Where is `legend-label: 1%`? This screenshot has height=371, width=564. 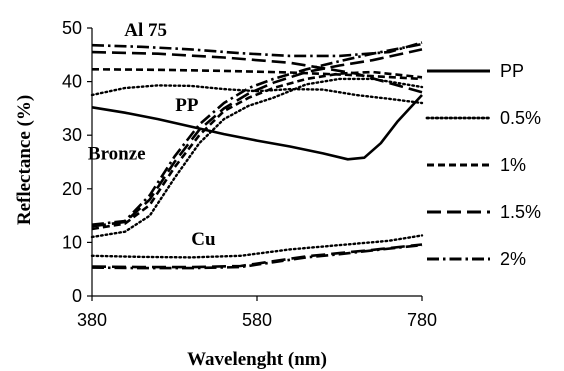
legend-label: 1% is located at coordinates (513, 165).